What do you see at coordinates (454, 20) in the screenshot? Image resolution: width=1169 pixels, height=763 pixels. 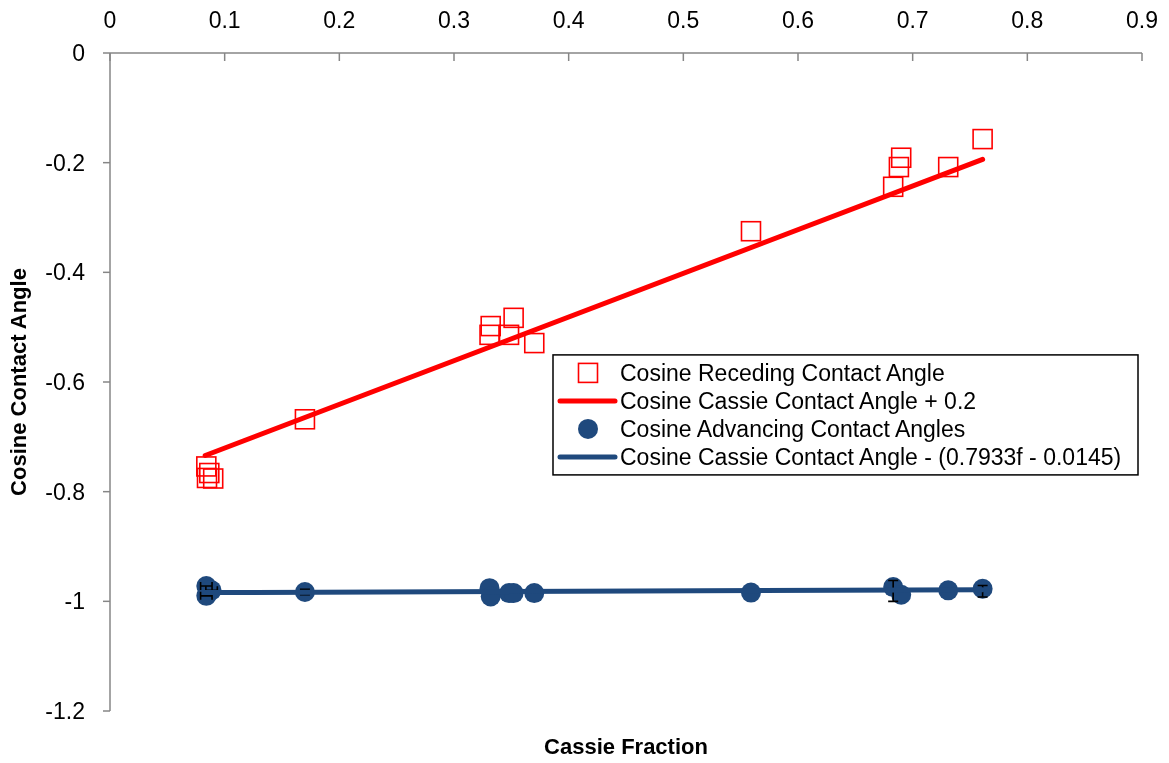 I see `x-tick-label: 0.3` at bounding box center [454, 20].